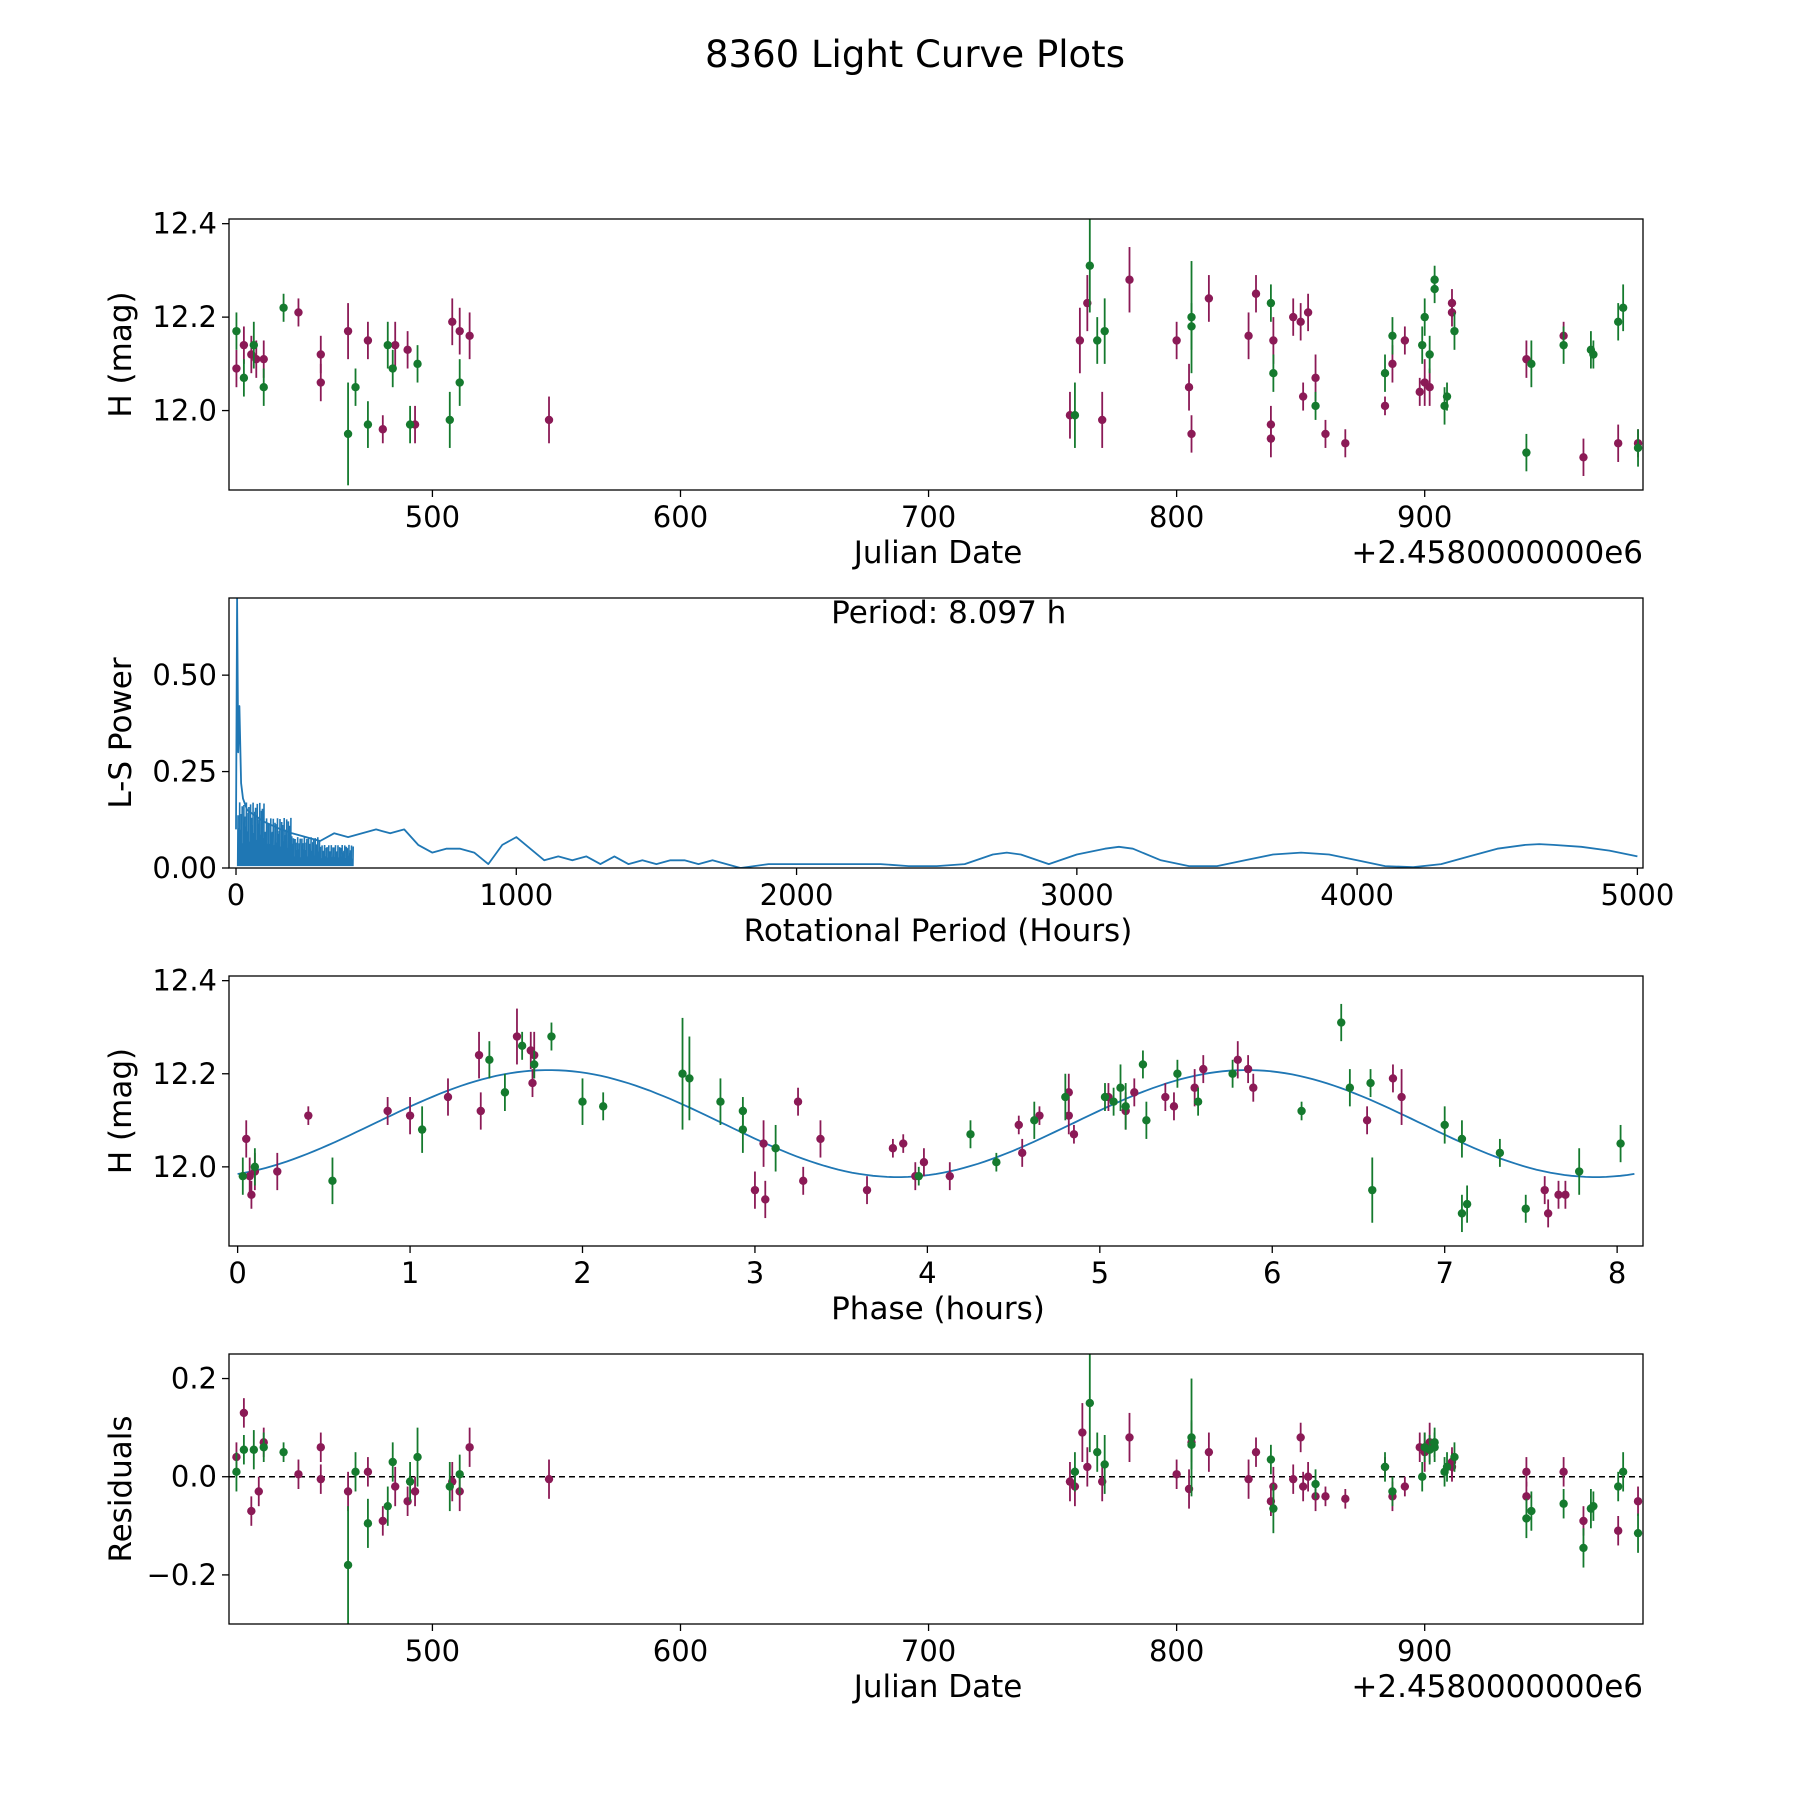 The image size is (1800, 1800). What do you see at coordinates (184, 1167) in the screenshot?
I see `y-tick-label: 12.0` at bounding box center [184, 1167].